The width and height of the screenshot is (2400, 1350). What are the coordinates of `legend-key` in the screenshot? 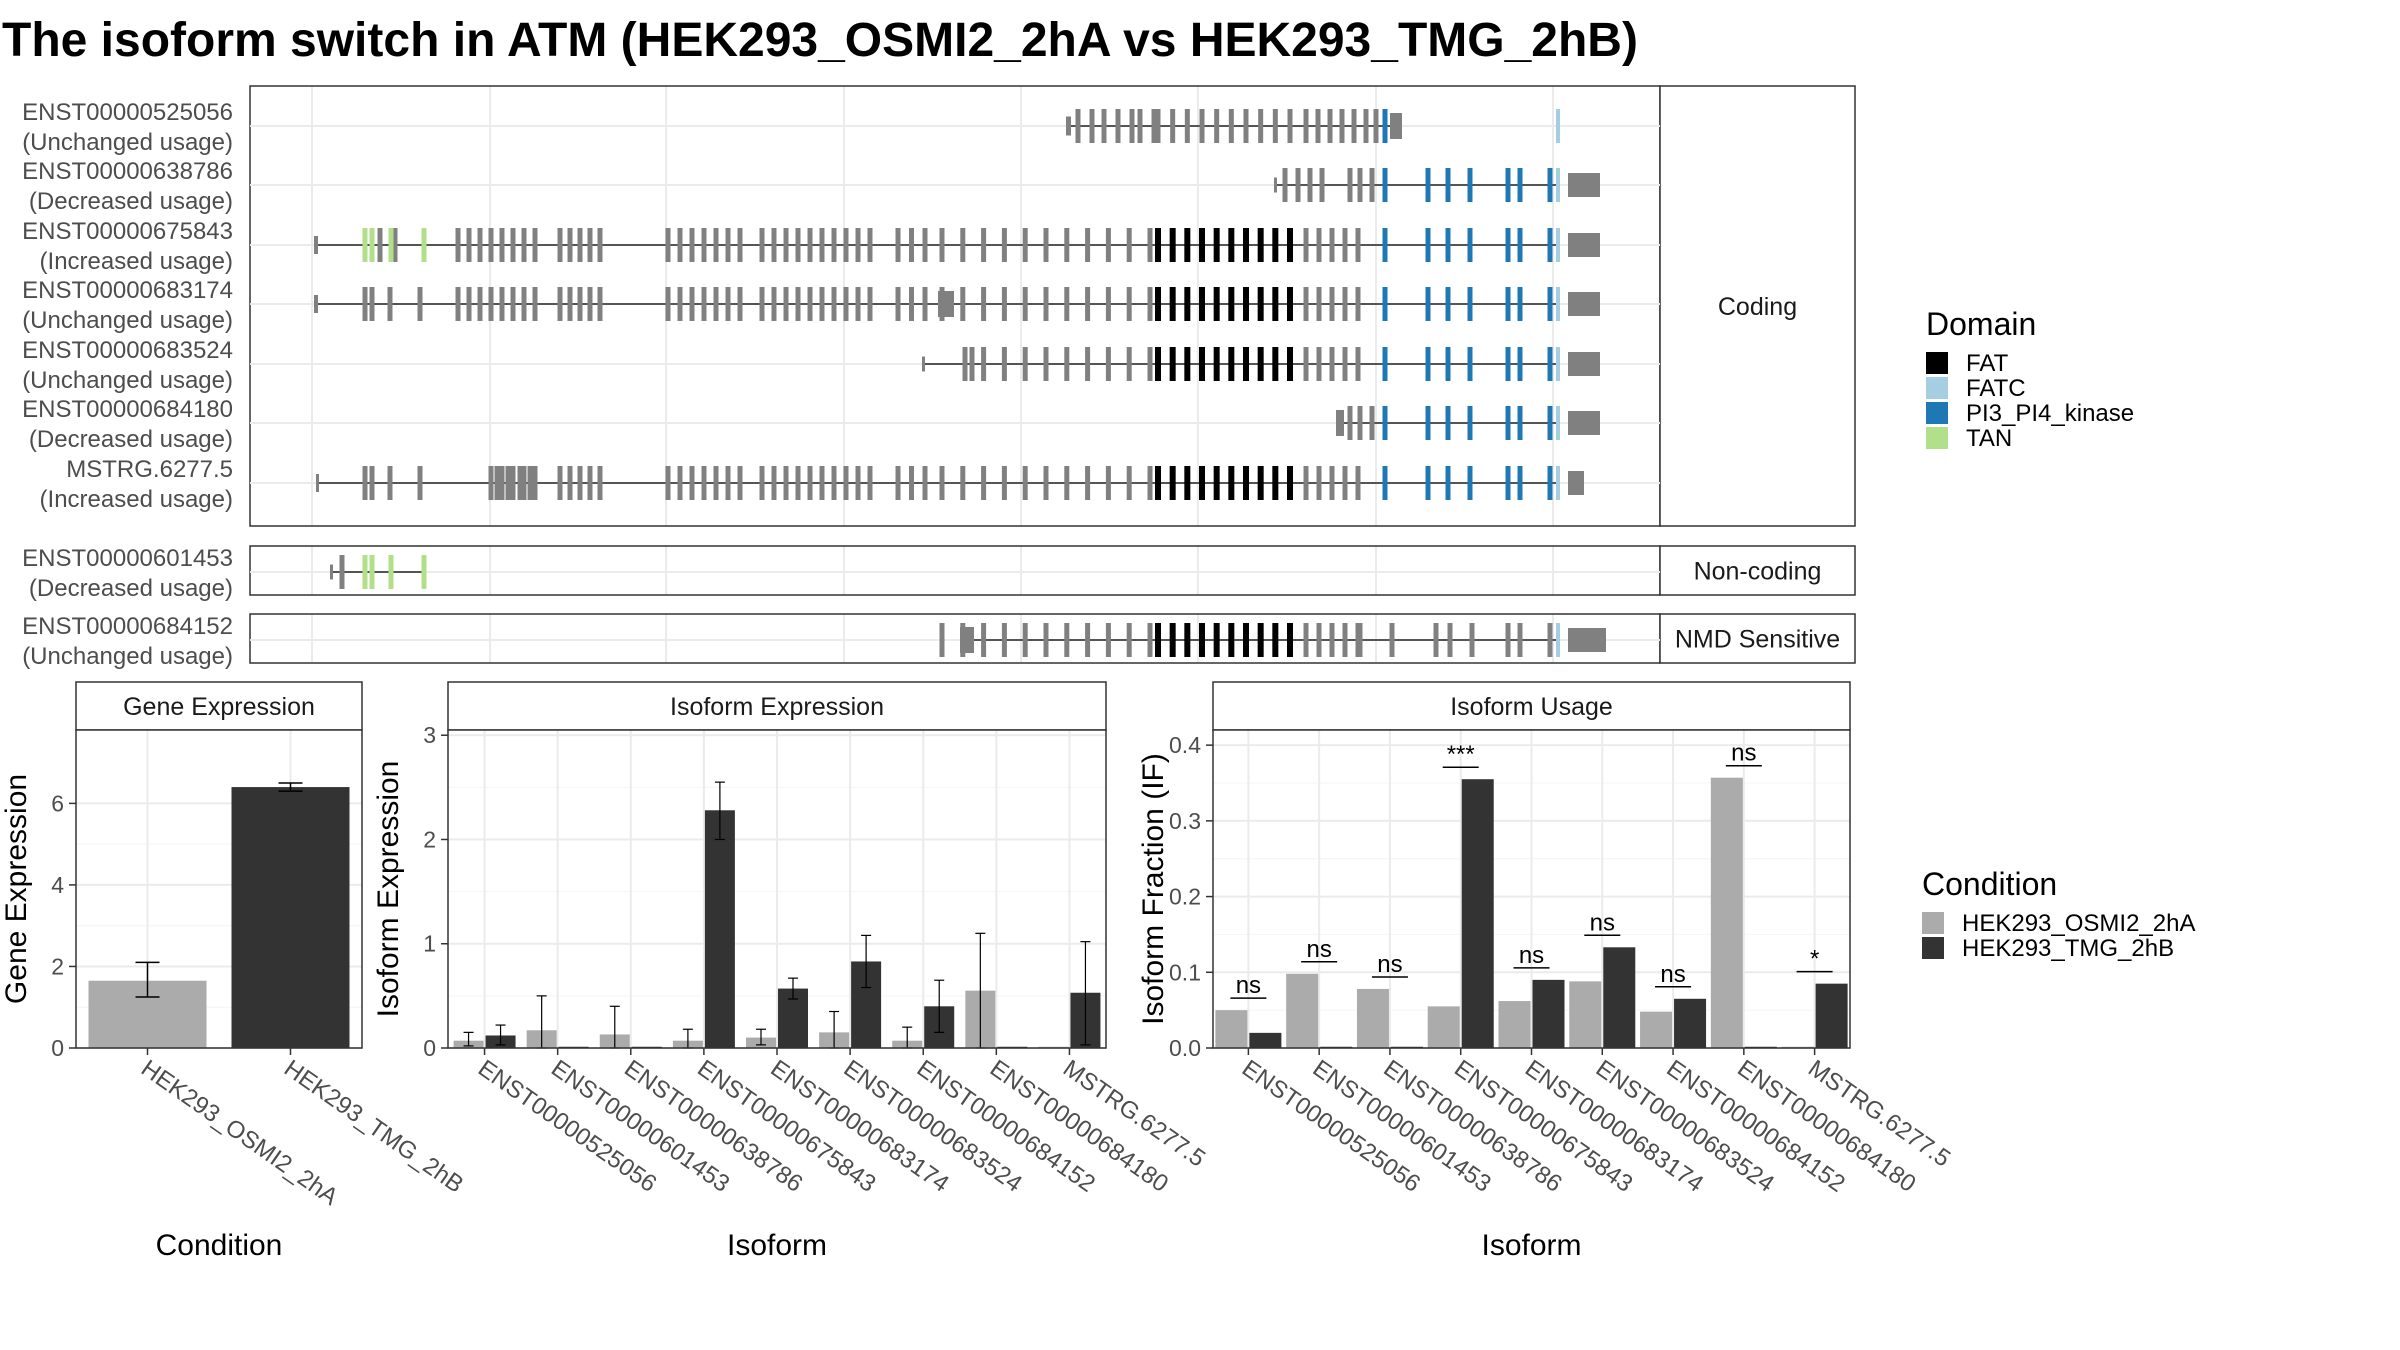 It's located at (1933, 948).